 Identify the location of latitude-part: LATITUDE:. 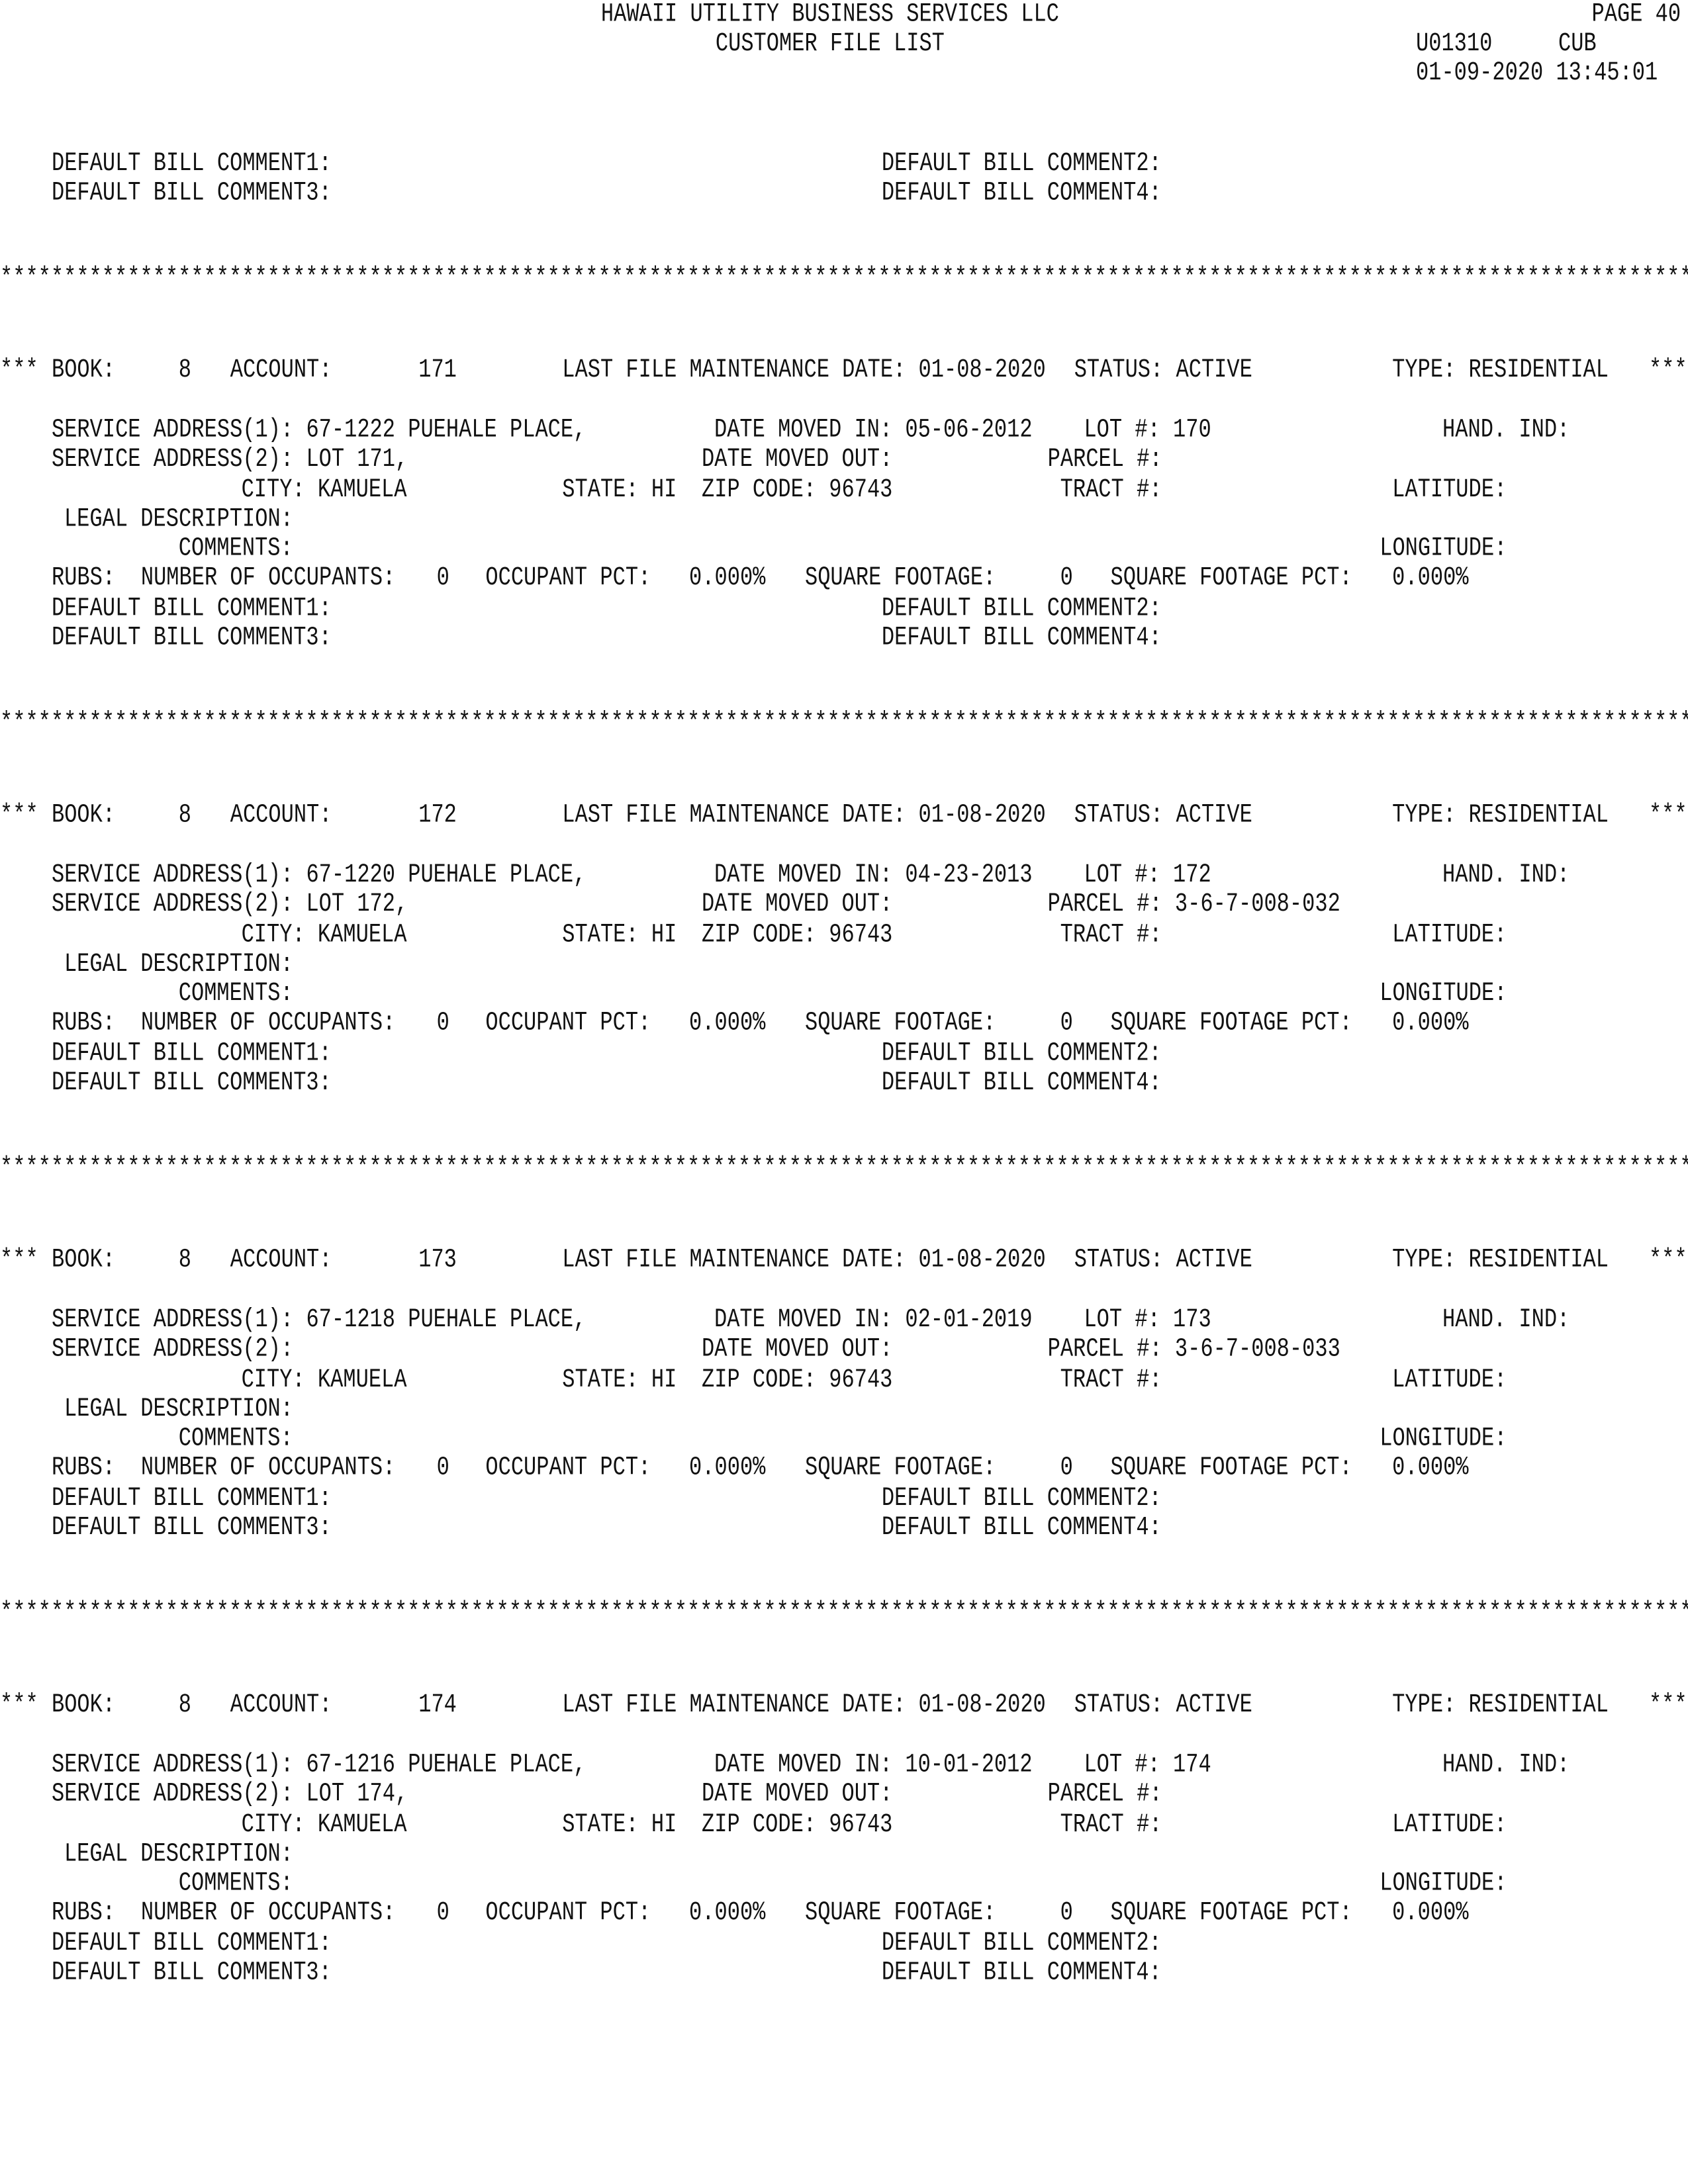
(1449, 1824).